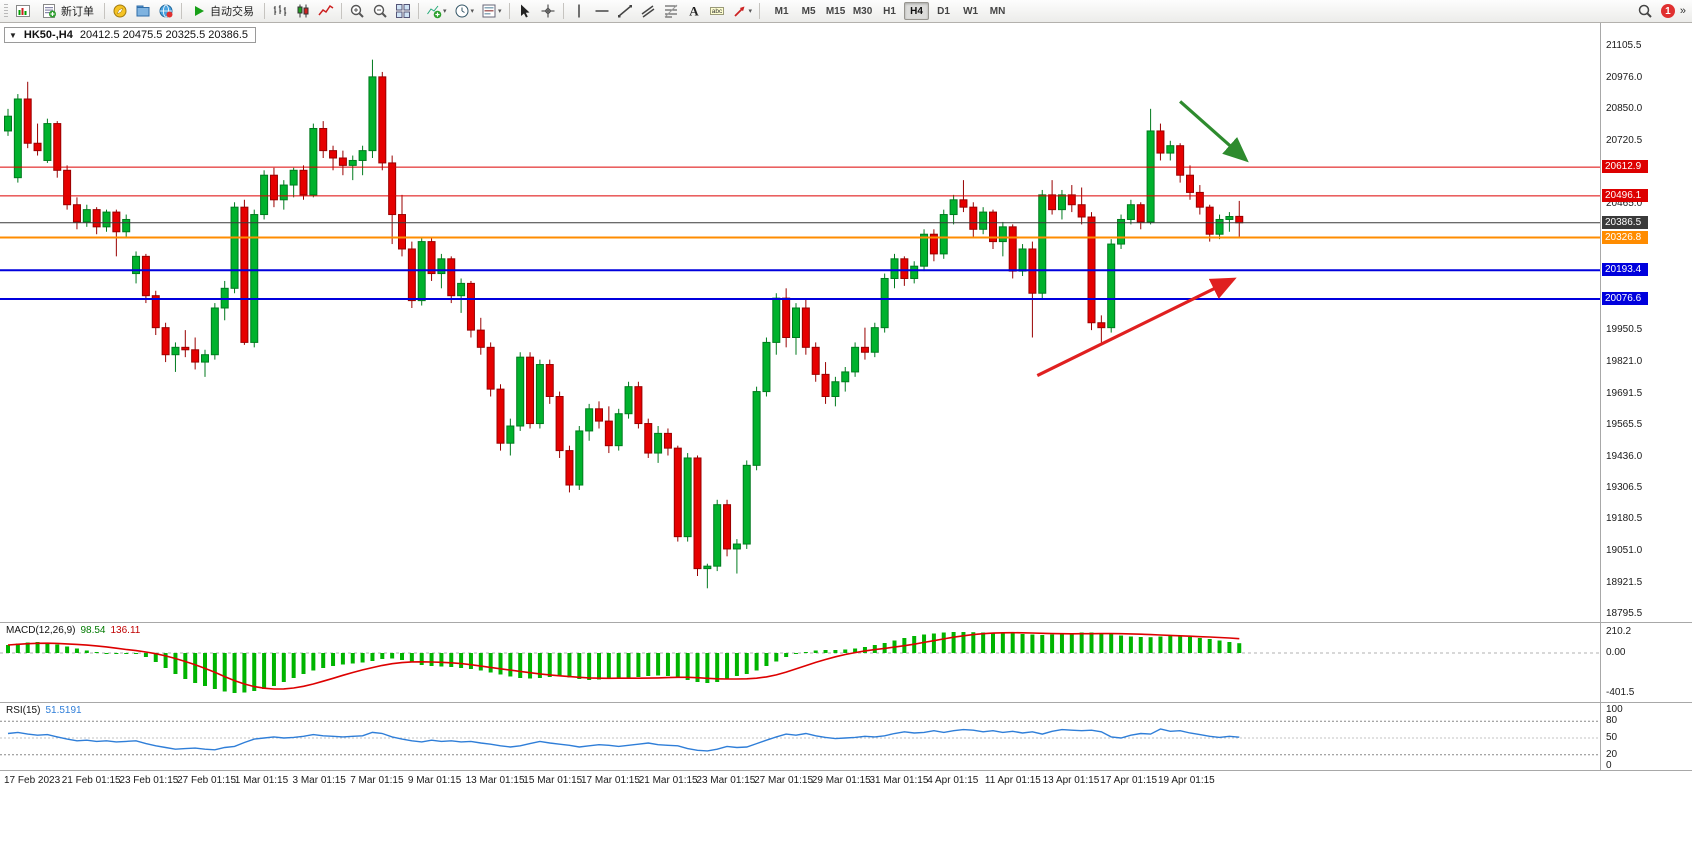  I want to click on zoom-in-icon, so click(357, 11).